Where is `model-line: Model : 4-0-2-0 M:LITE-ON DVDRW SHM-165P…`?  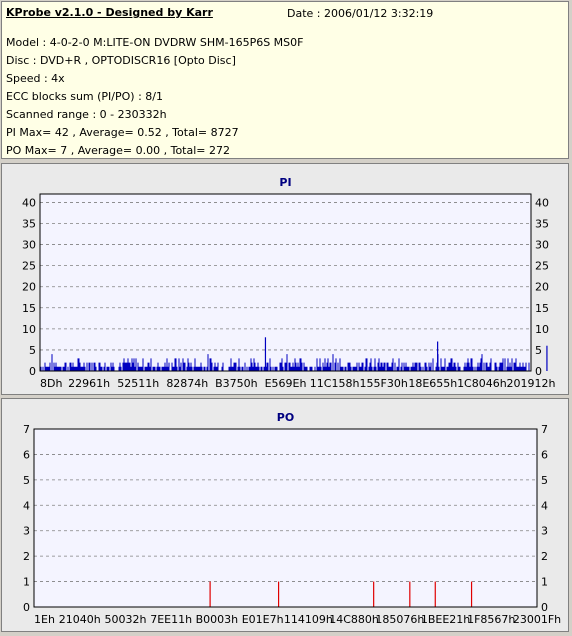 model-line: Model : 4-0-2-0 M:LITE-ON DVDRW SHM-165P… is located at coordinates (155, 42).